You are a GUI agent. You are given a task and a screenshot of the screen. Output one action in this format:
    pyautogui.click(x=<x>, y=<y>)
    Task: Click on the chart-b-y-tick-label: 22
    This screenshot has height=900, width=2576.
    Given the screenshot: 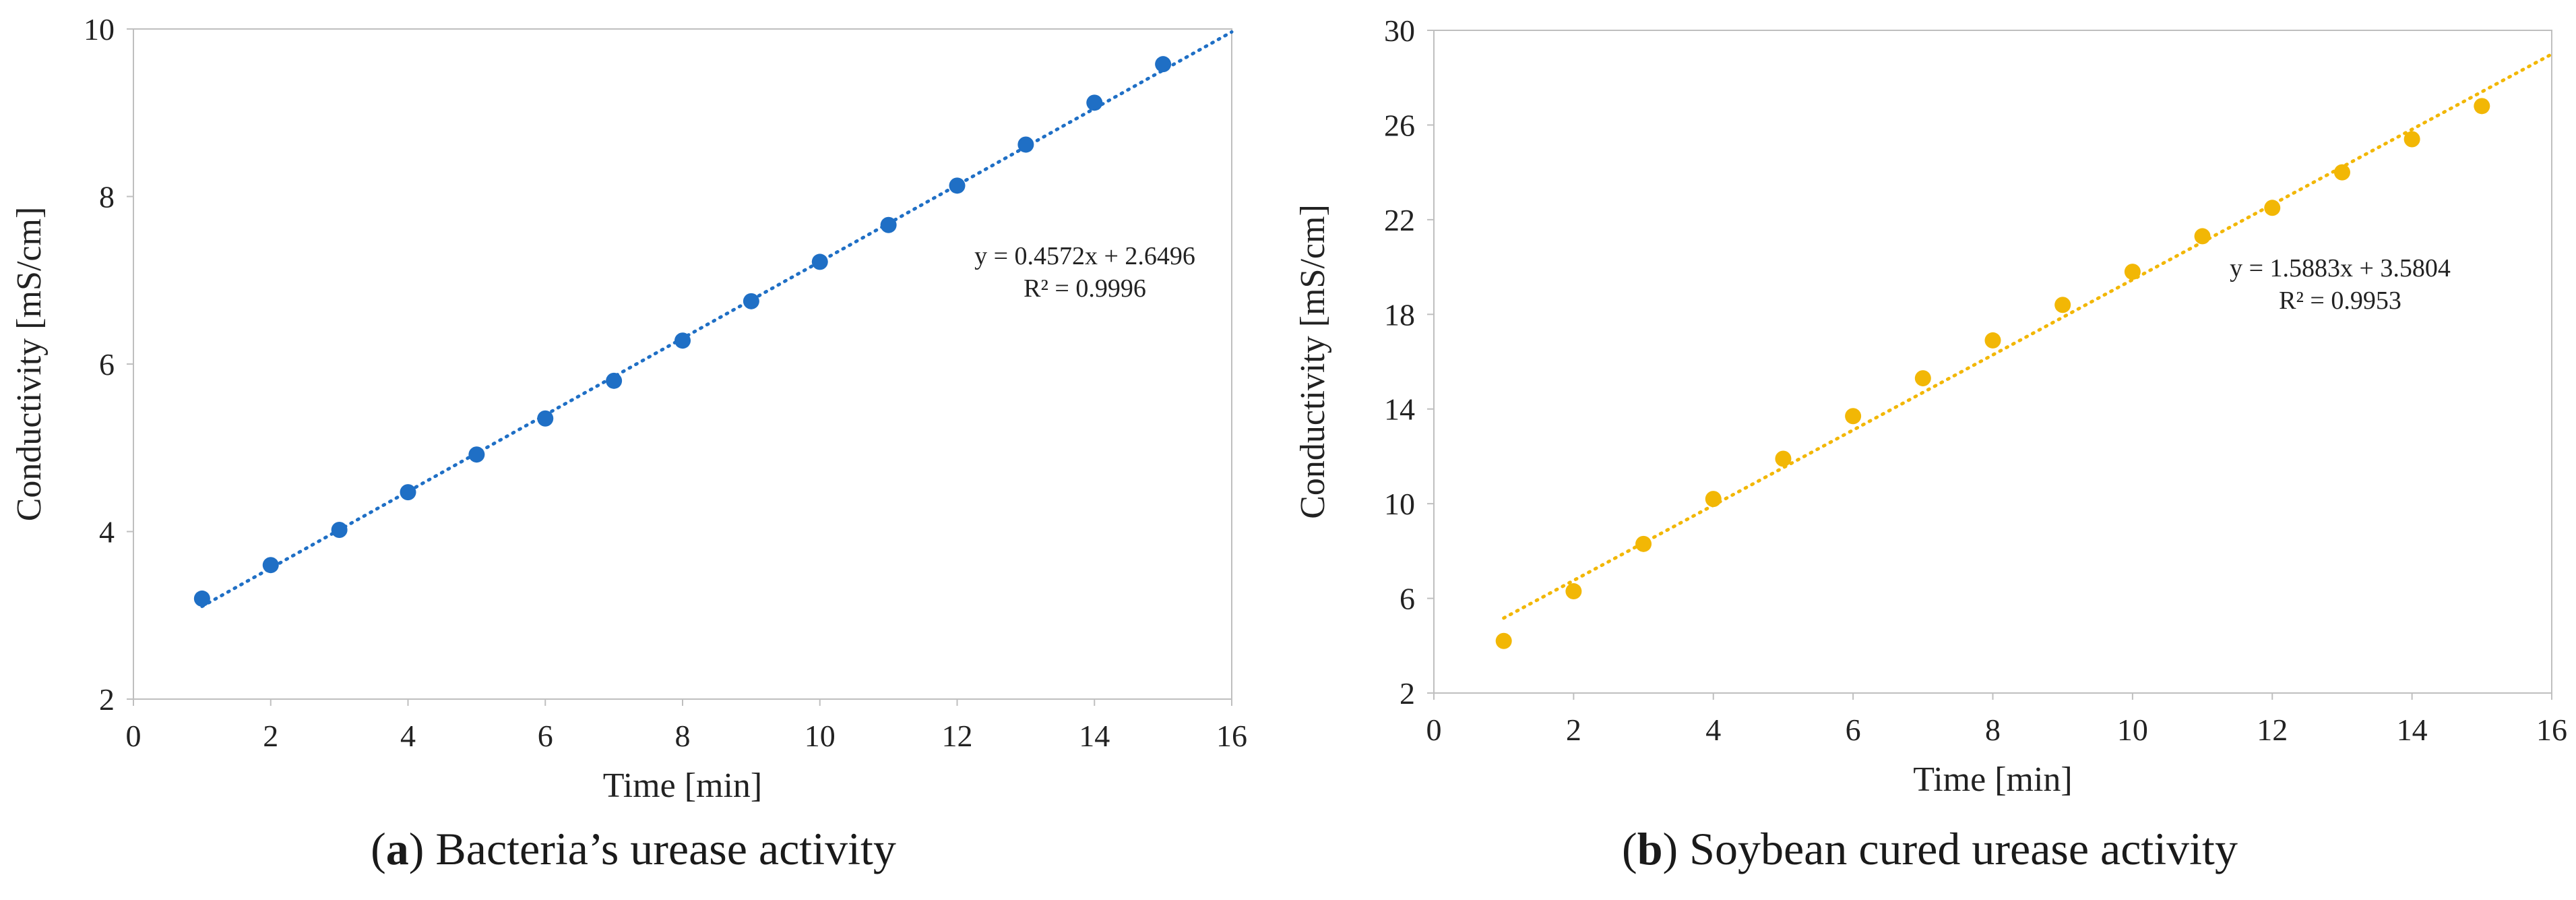 What is the action you would take?
    pyautogui.click(x=1399, y=220)
    